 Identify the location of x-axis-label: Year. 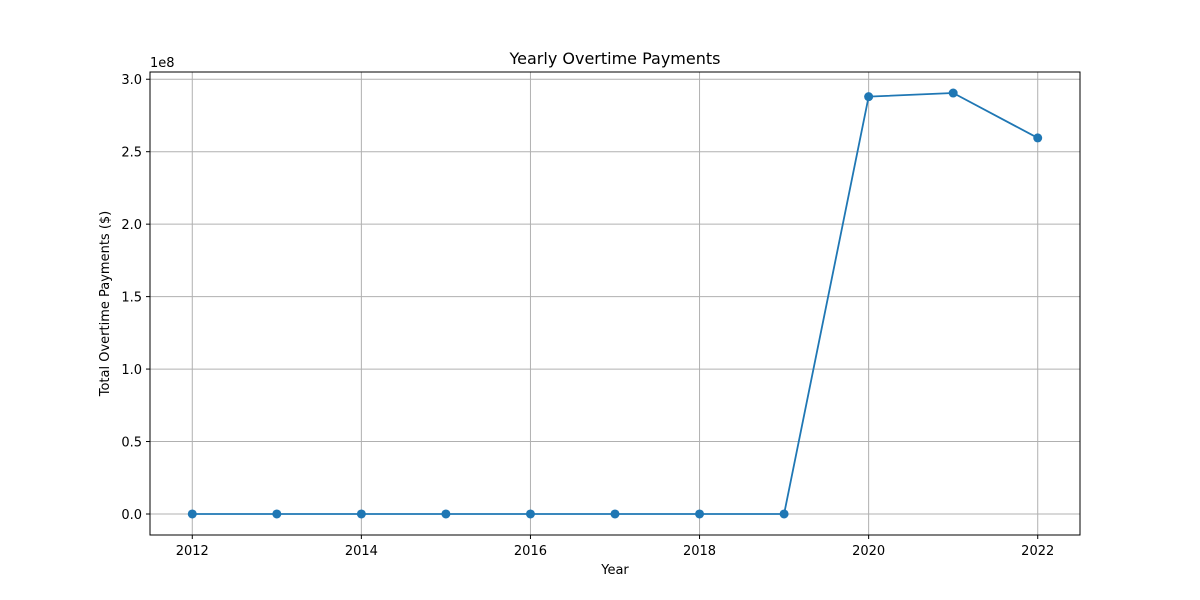
(614, 570).